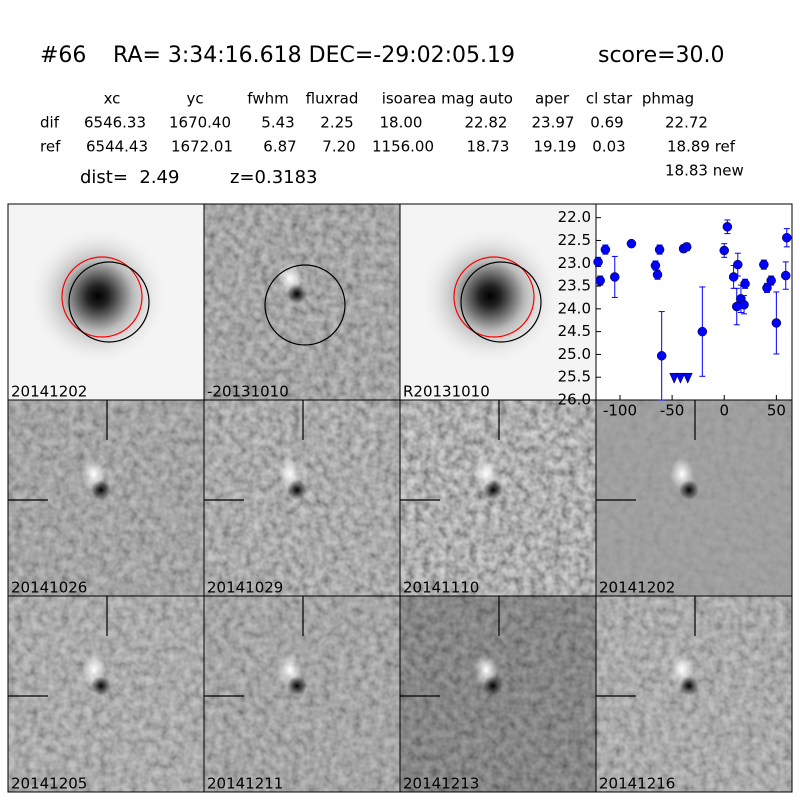 Image resolution: width=800 pixels, height=800 pixels. I want to click on candidate-id: #66, so click(63, 55).